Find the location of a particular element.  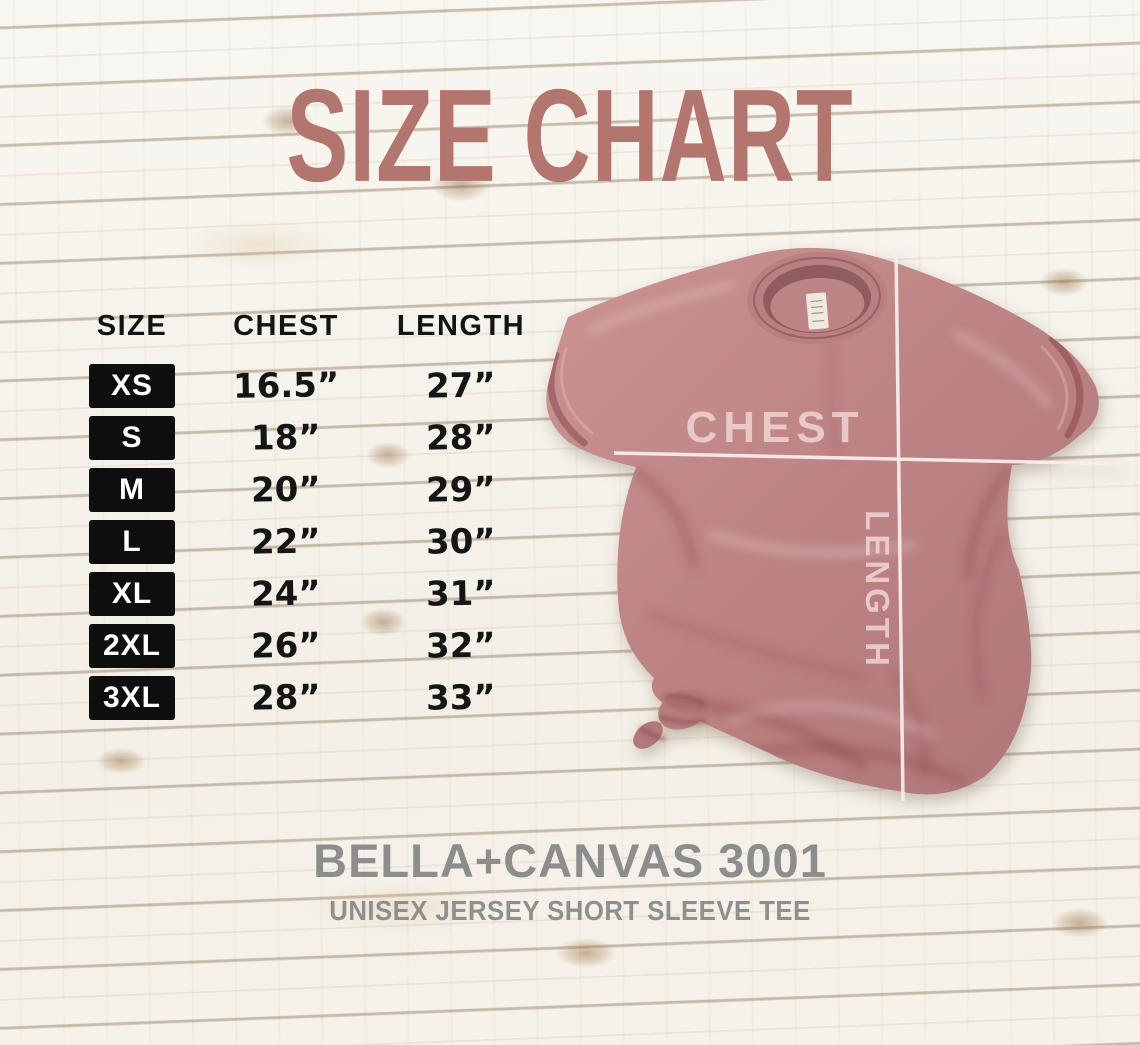

chest-line-label: CHEST is located at coordinates (774, 427).